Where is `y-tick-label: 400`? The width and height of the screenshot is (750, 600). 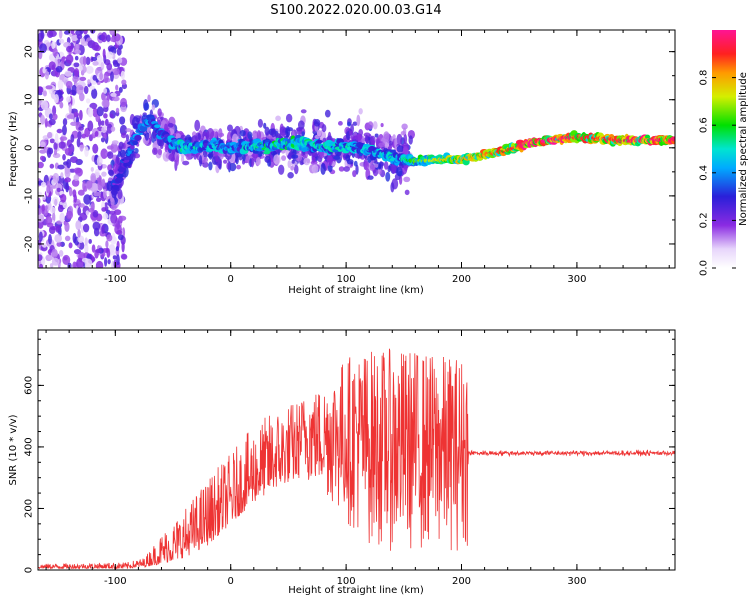
y-tick-label: 400 is located at coordinates (29, 446).